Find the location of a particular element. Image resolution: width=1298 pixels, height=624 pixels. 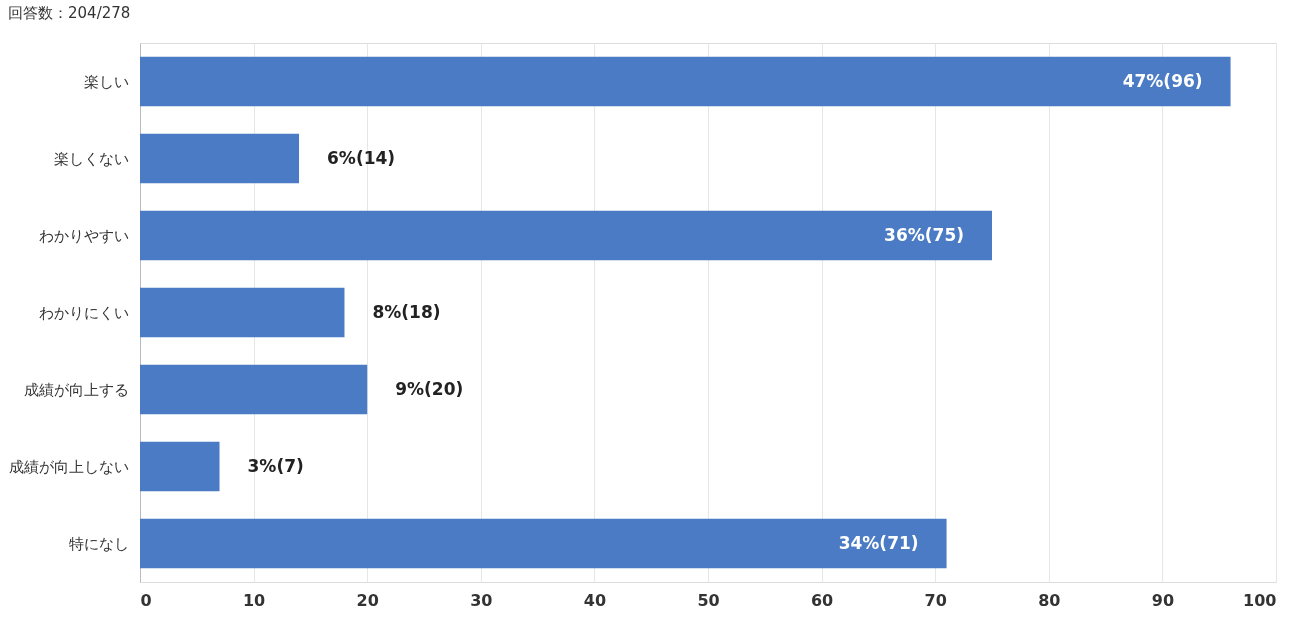

data-label: 6%(14) is located at coordinates (361, 157).